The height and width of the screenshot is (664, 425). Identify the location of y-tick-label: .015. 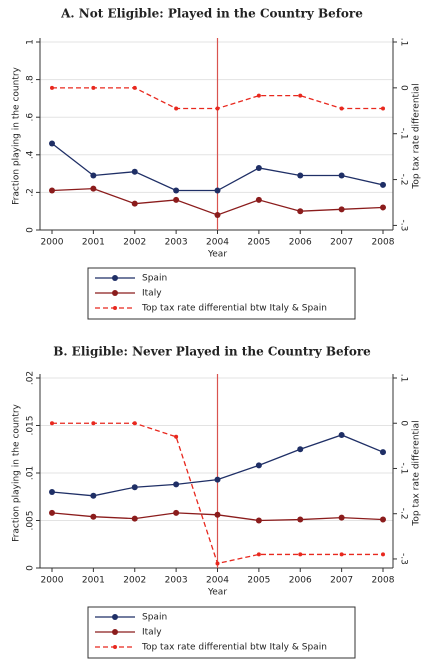
(31, 425).